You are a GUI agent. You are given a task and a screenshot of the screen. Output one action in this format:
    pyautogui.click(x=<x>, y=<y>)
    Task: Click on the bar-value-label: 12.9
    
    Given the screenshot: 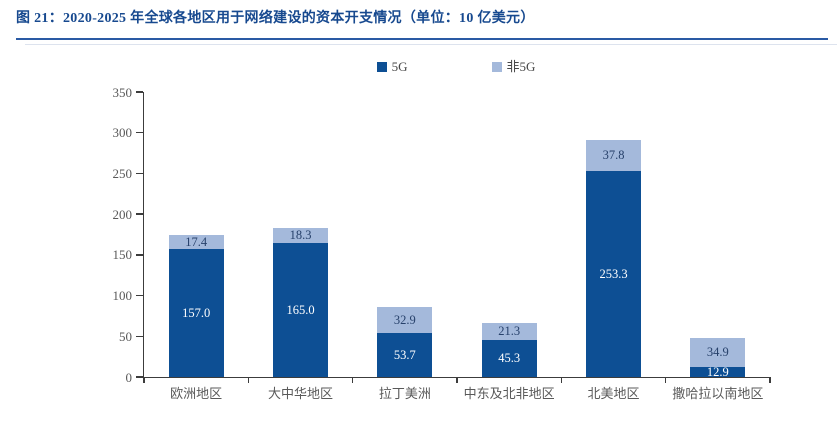 What is the action you would take?
    pyautogui.click(x=717, y=371)
    